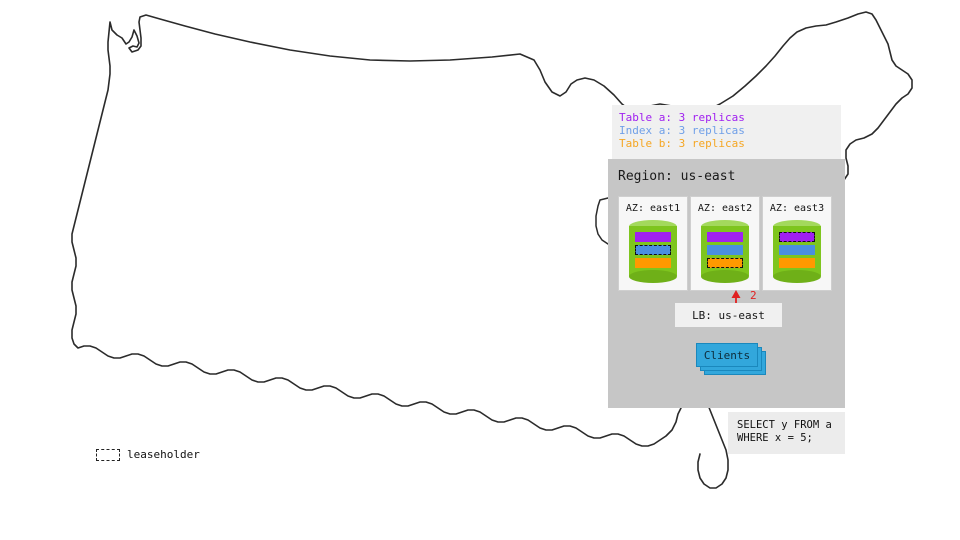  I want to click on clients-stack: Clients, so click(731, 359).